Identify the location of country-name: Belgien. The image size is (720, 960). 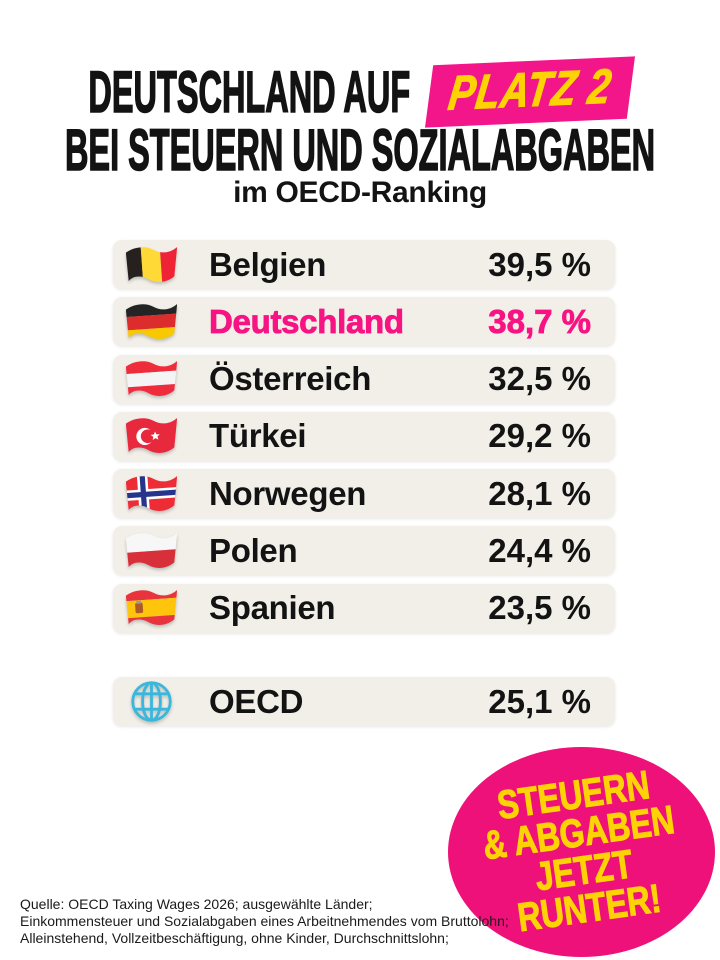
(268, 264).